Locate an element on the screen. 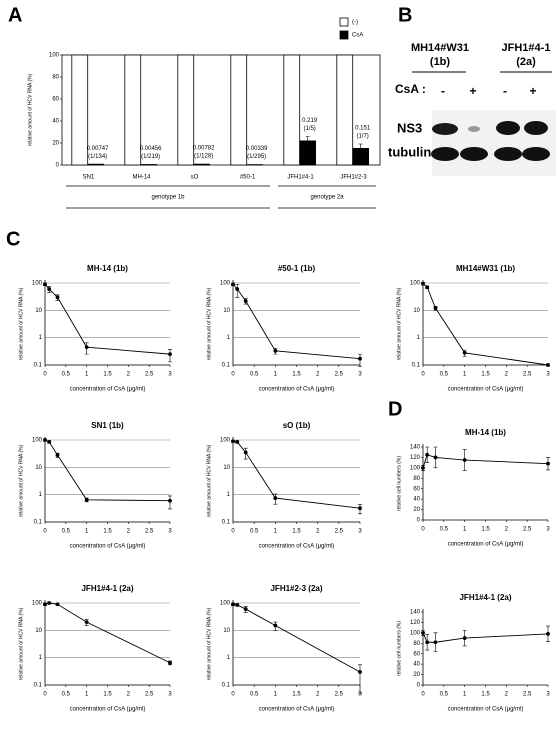 The image size is (560, 739). treatment-label: CsA : is located at coordinates (410, 89).